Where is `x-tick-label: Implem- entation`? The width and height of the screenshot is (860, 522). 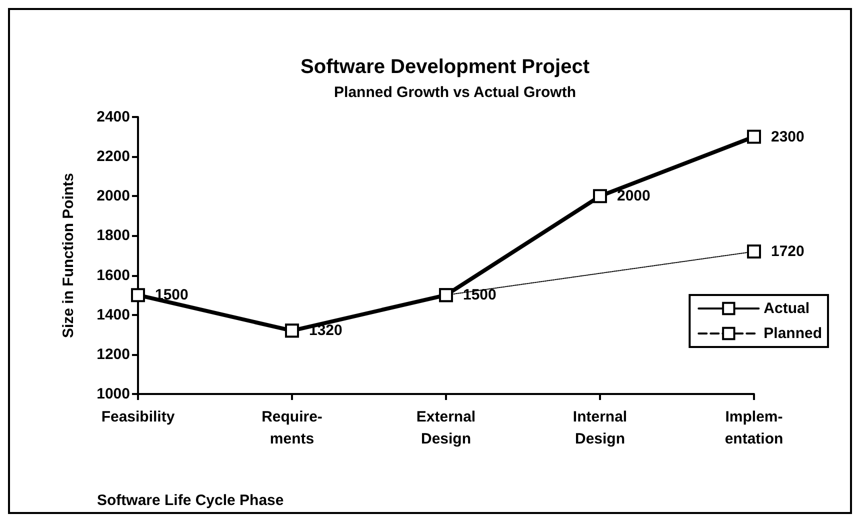
x-tick-label: Implem- entation is located at coordinates (754, 428).